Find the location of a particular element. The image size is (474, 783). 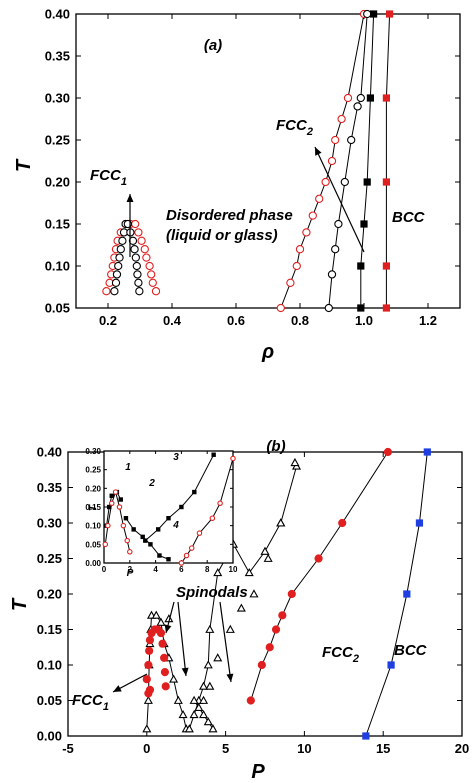

panel-a-arrow-fcc2 is located at coordinates (339, 199).